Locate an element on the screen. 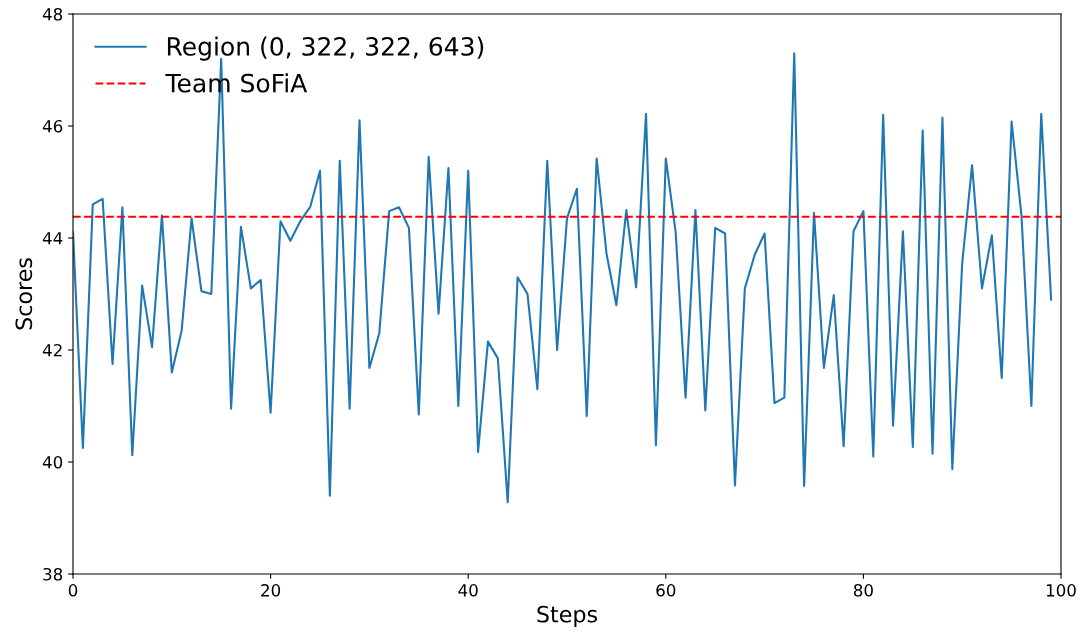  x-tick-label: 100 is located at coordinates (1061, 590).